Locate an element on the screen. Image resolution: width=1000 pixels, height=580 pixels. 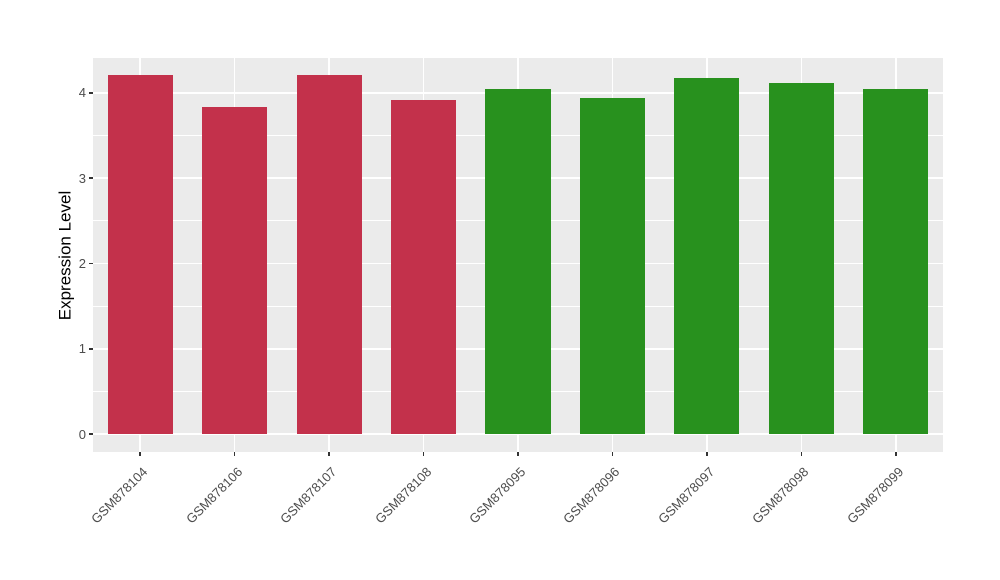
y-tick-label: 0 is located at coordinates (82, 434).